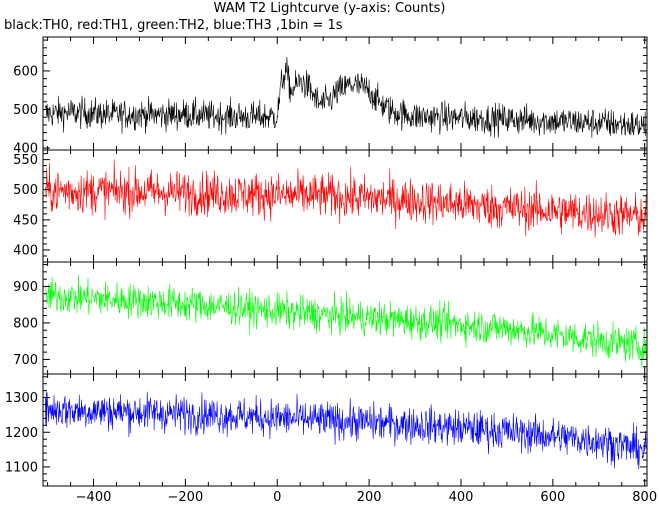  I want to click on x-tick-label: −200, so click(186, 497).